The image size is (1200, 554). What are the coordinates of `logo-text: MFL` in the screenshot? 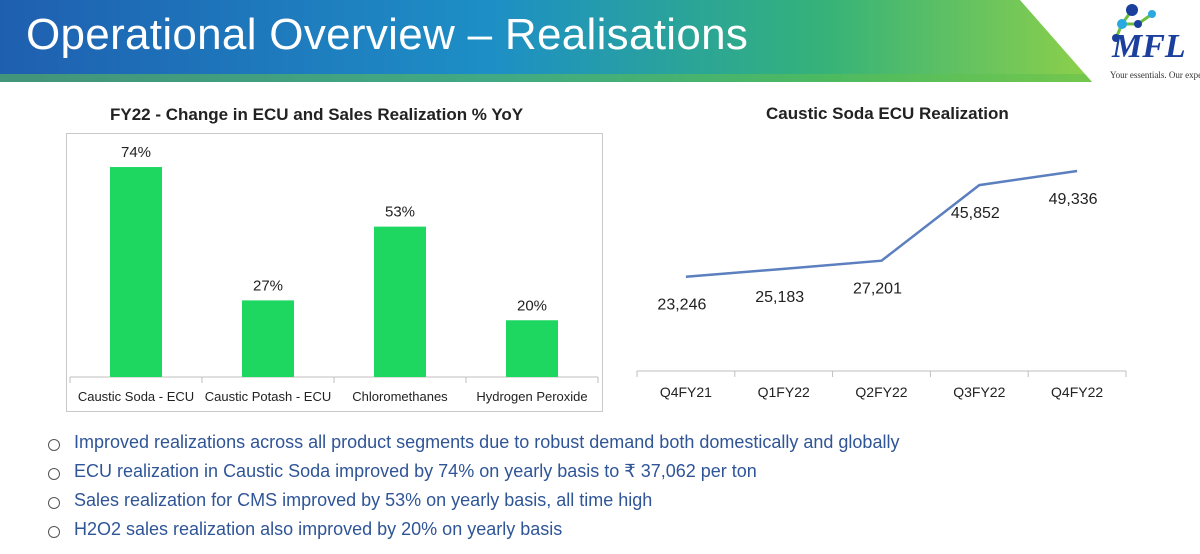 It's located at (1149, 46).